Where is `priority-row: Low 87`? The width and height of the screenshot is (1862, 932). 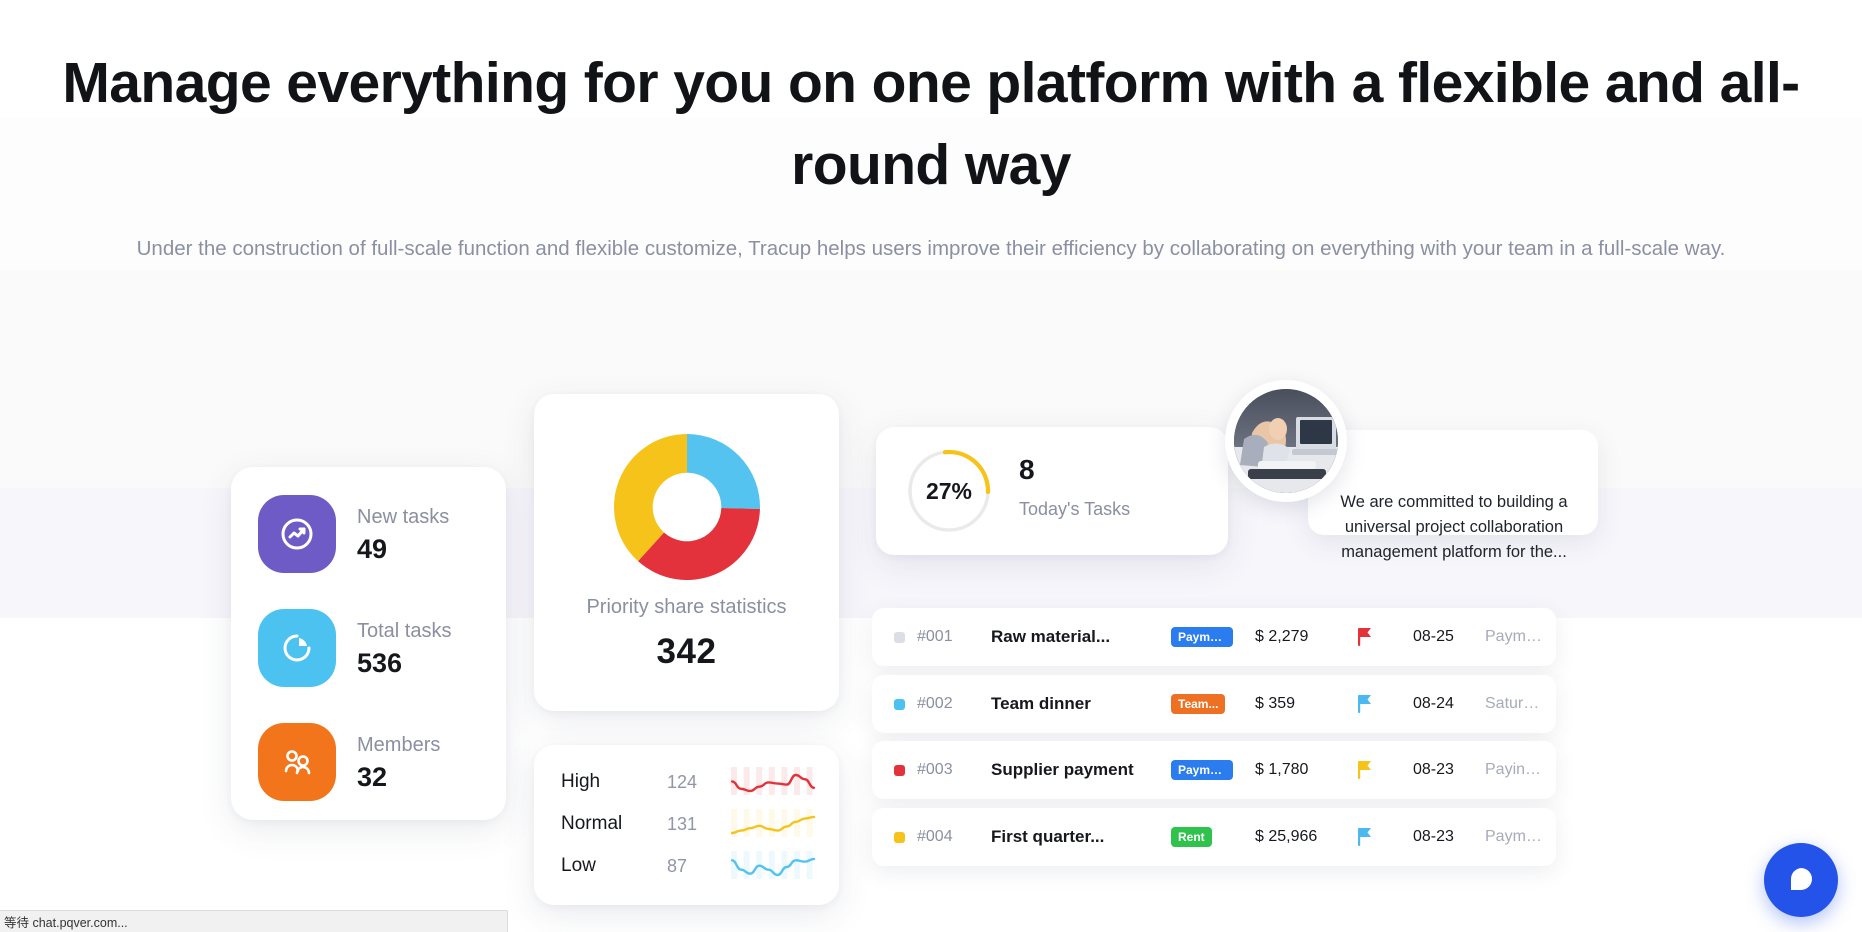
priority-row: Low 87 is located at coordinates (688, 866).